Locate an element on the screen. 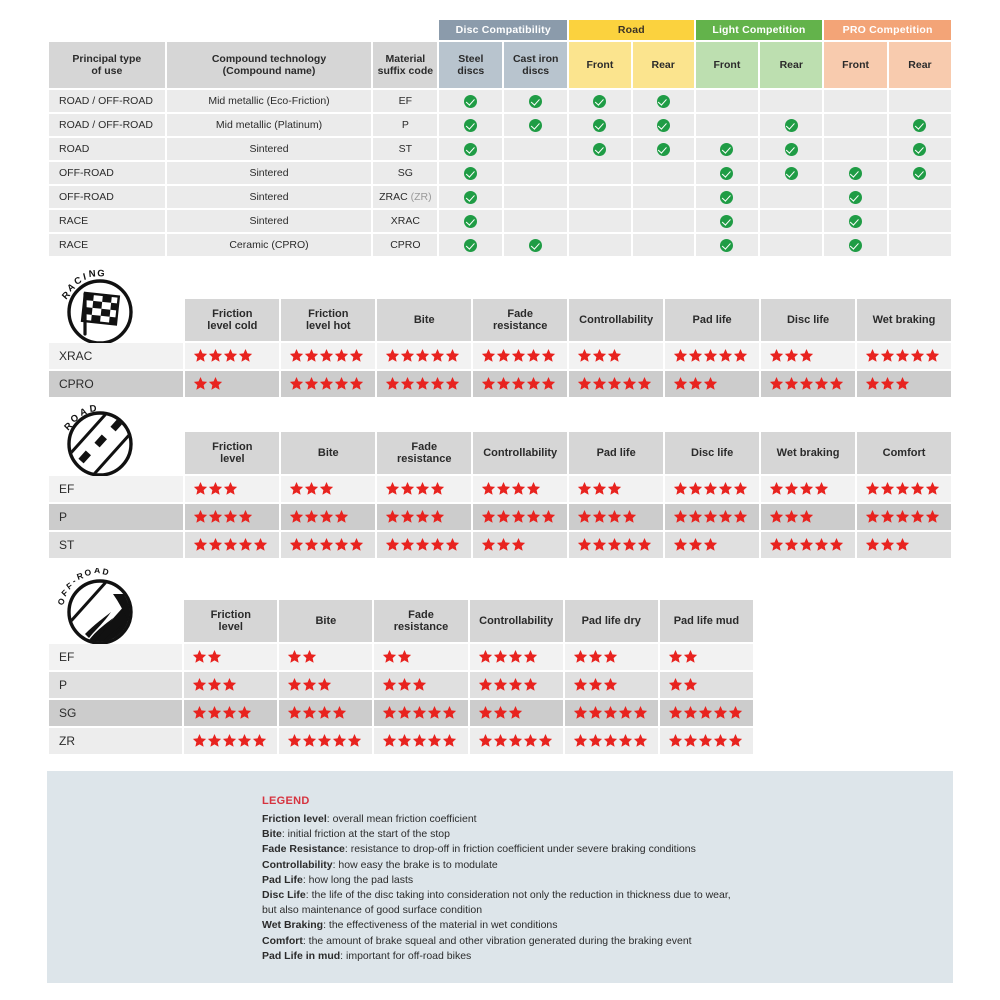 Image resolution: width=1000 pixels, height=1000 pixels. rating-col-header-2: Fade resistance is located at coordinates (424, 453).